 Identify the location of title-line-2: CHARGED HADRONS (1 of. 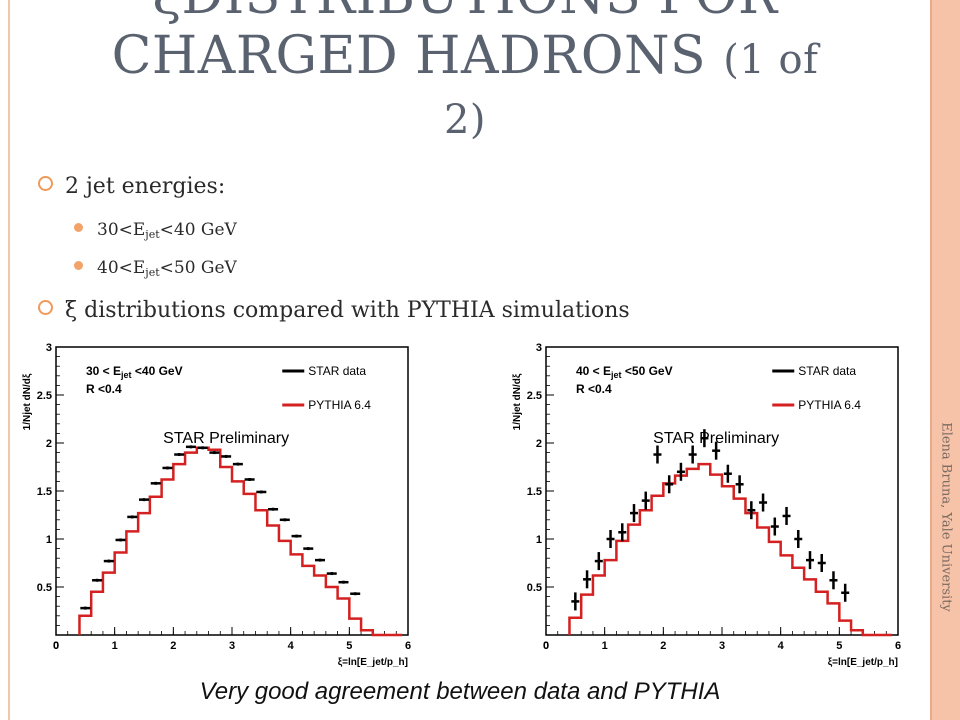
(465, 58).